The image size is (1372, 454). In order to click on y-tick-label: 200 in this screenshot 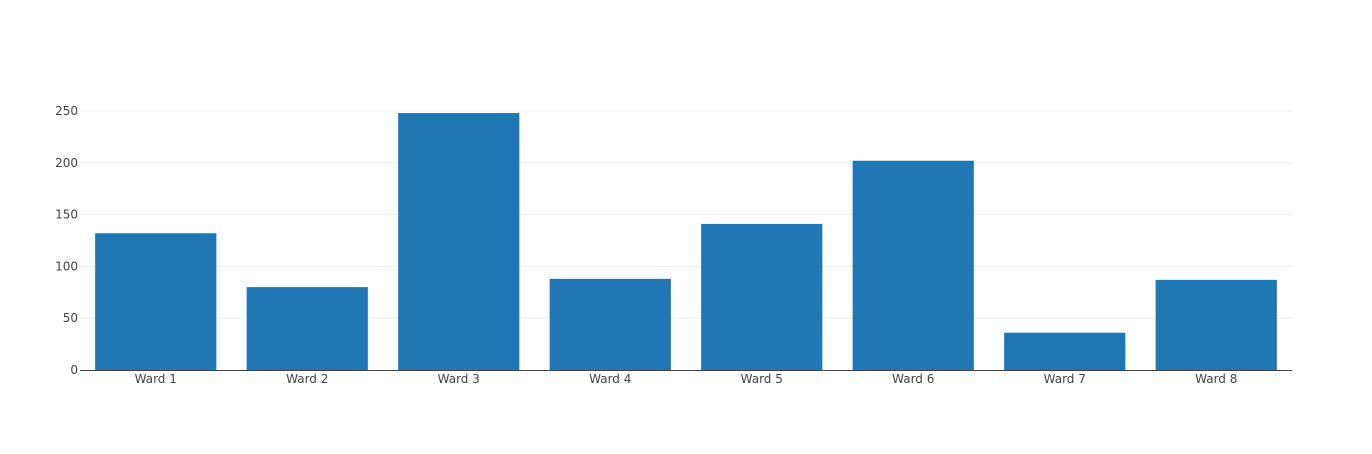, I will do `click(66, 163)`.